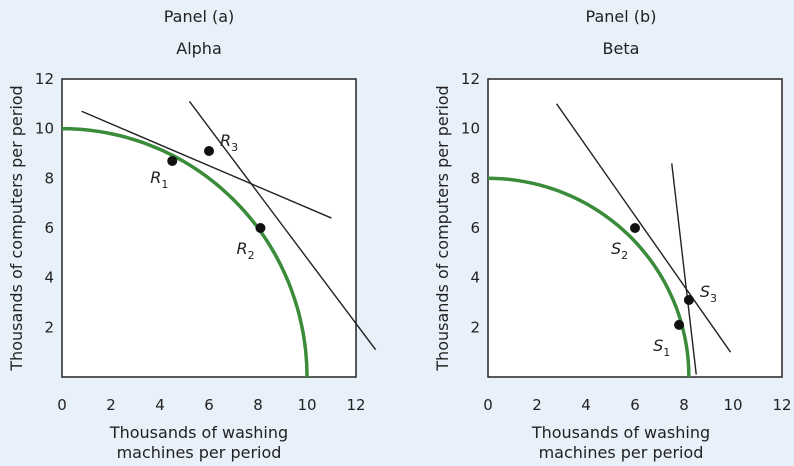  I want to click on point-s3, so click(688, 300).